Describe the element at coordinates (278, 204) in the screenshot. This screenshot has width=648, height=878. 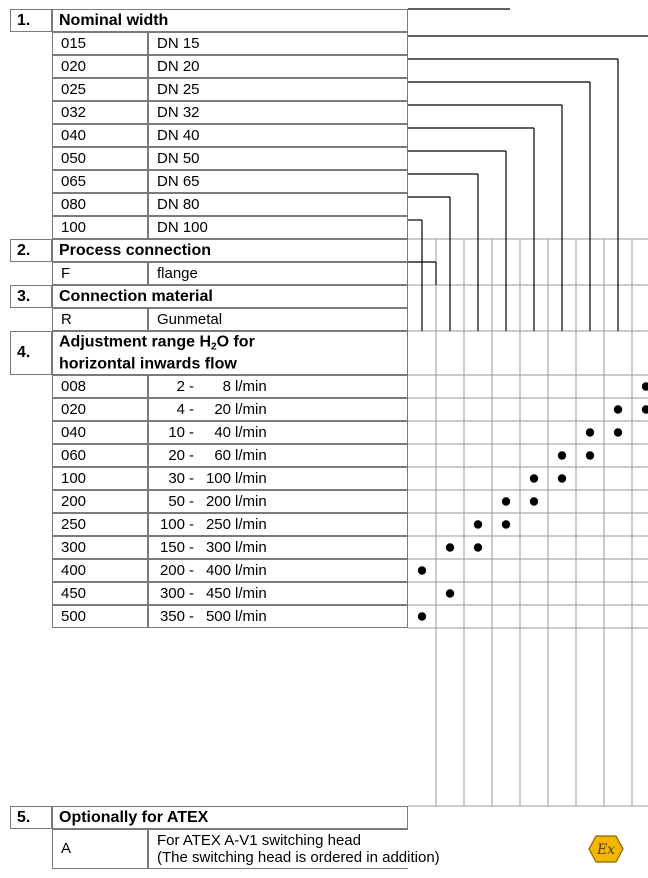
I see `option-label: DN 80` at that location.